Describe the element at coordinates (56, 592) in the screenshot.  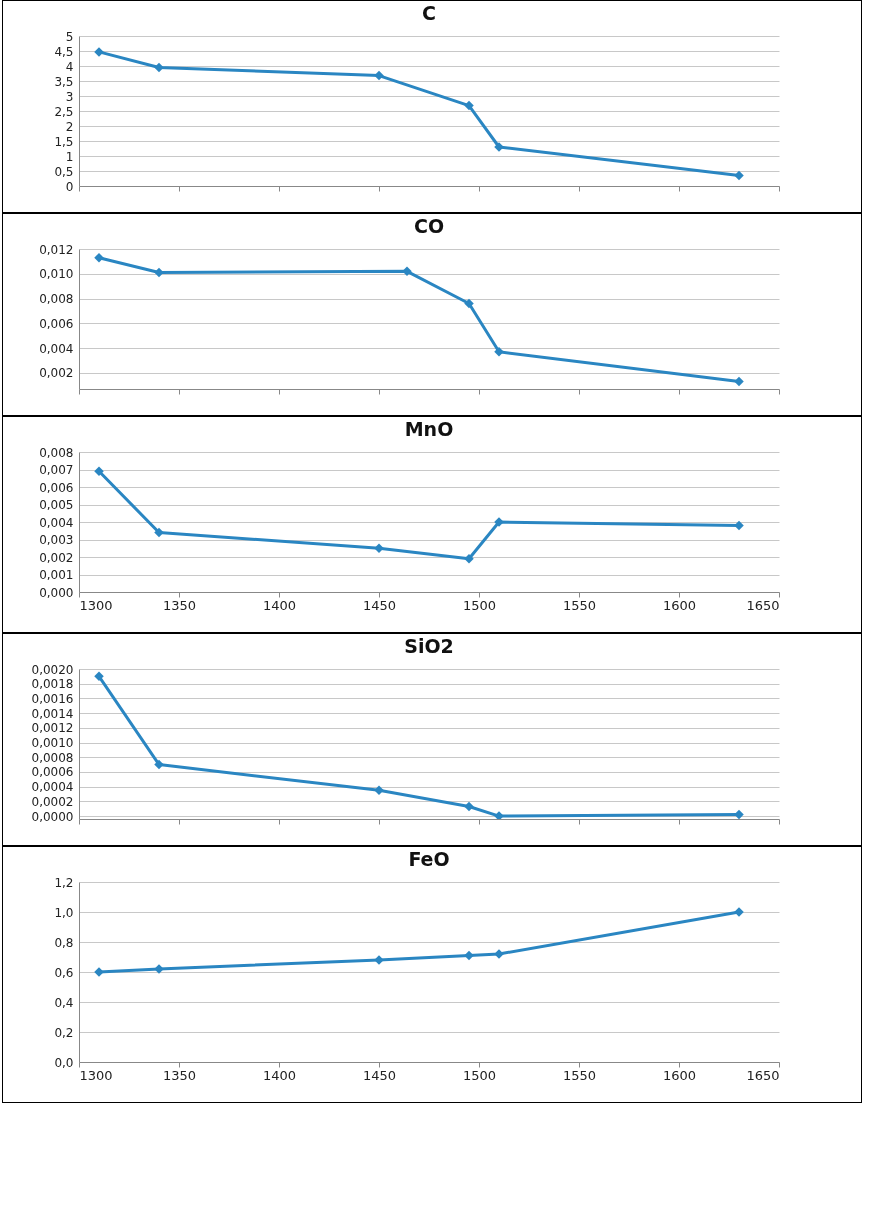
I see `y-tick-label: 0,000` at that location.